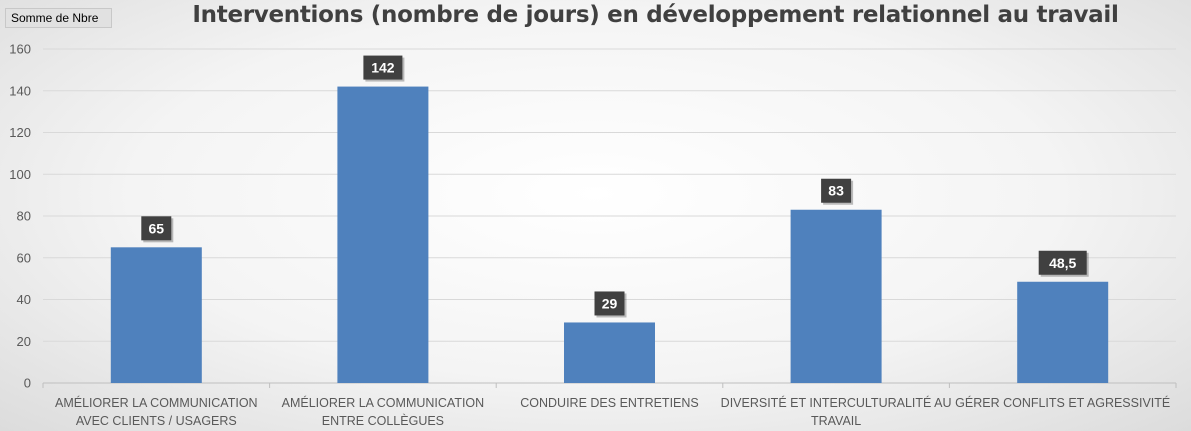 This screenshot has height=431, width=1191. I want to click on y-tick-label: 100, so click(20, 174).